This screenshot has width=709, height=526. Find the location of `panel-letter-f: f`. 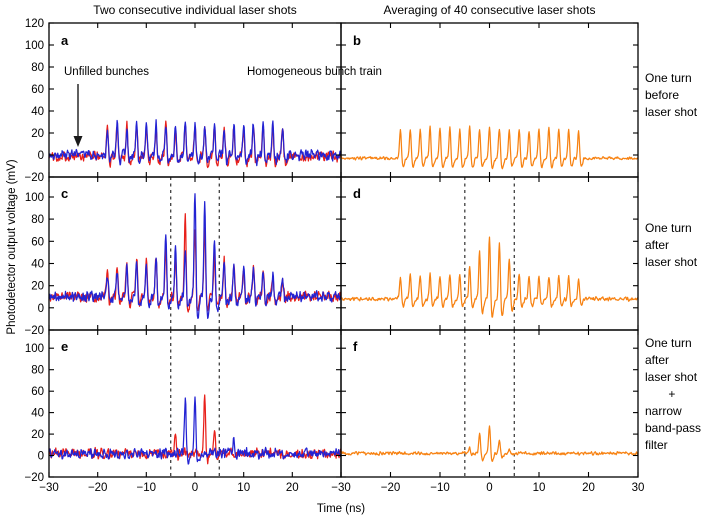

panel-letter-f: f is located at coordinates (355, 346).